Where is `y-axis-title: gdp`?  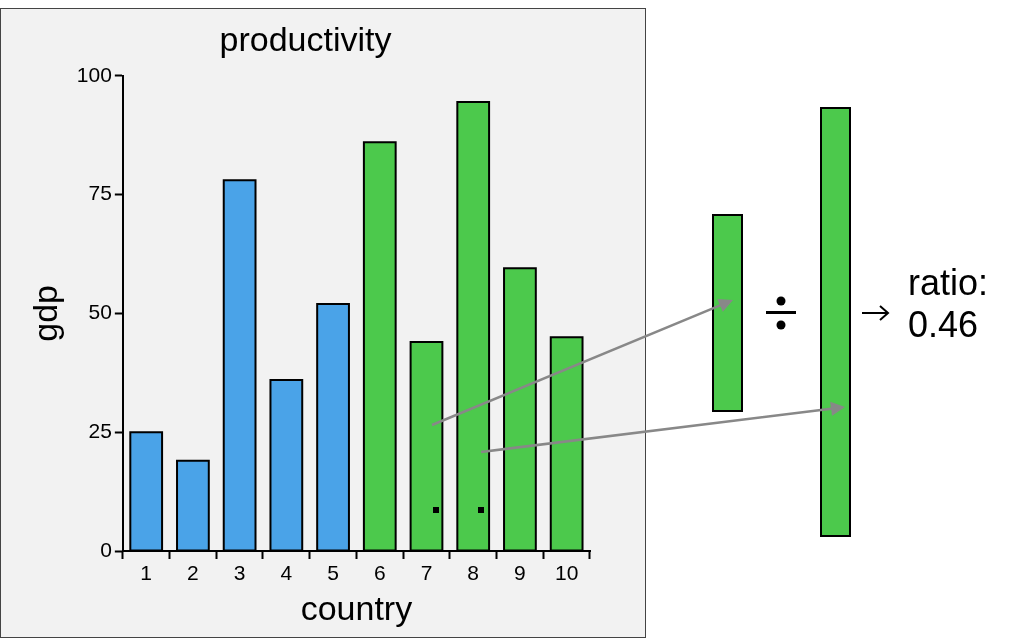
y-axis-title: gdp is located at coordinates (44, 313).